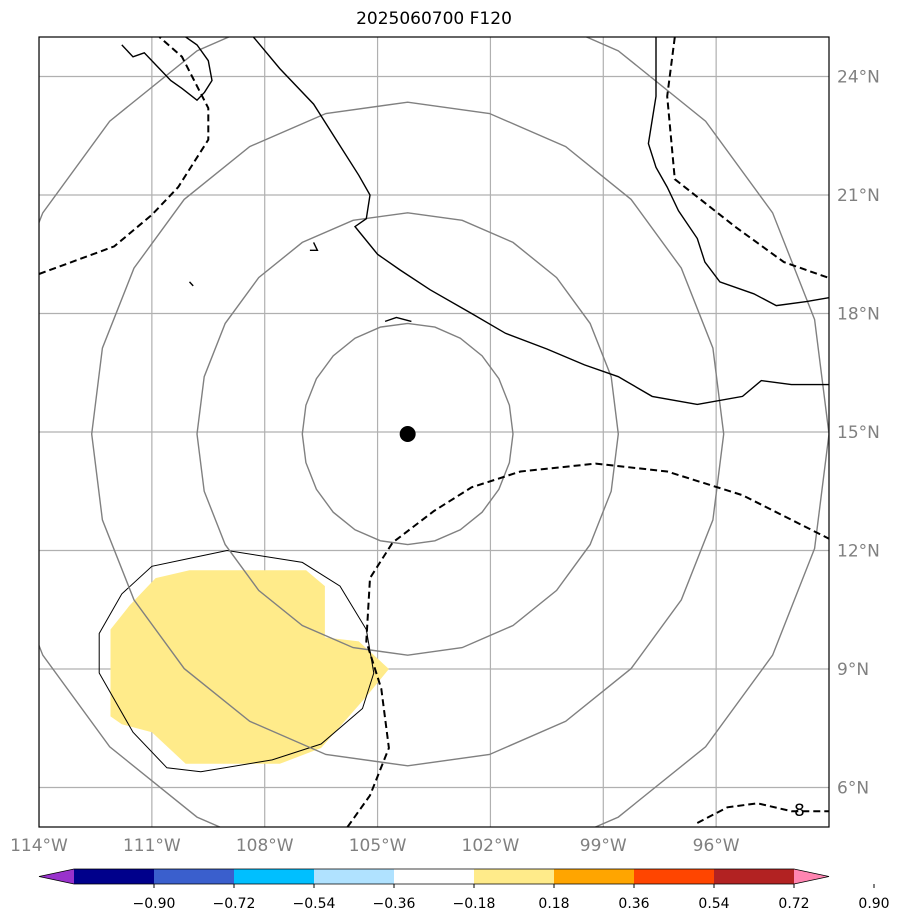  I want to click on lon-tick-label: 114°W, so click(39, 846).